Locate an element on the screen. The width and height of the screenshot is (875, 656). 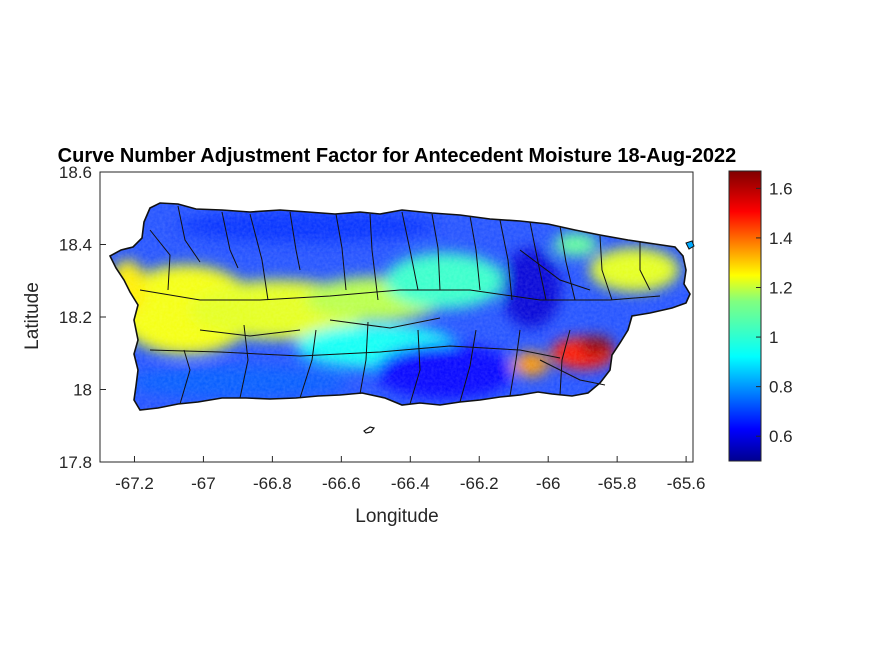
y-tick-label: 18 is located at coordinates (82, 390).